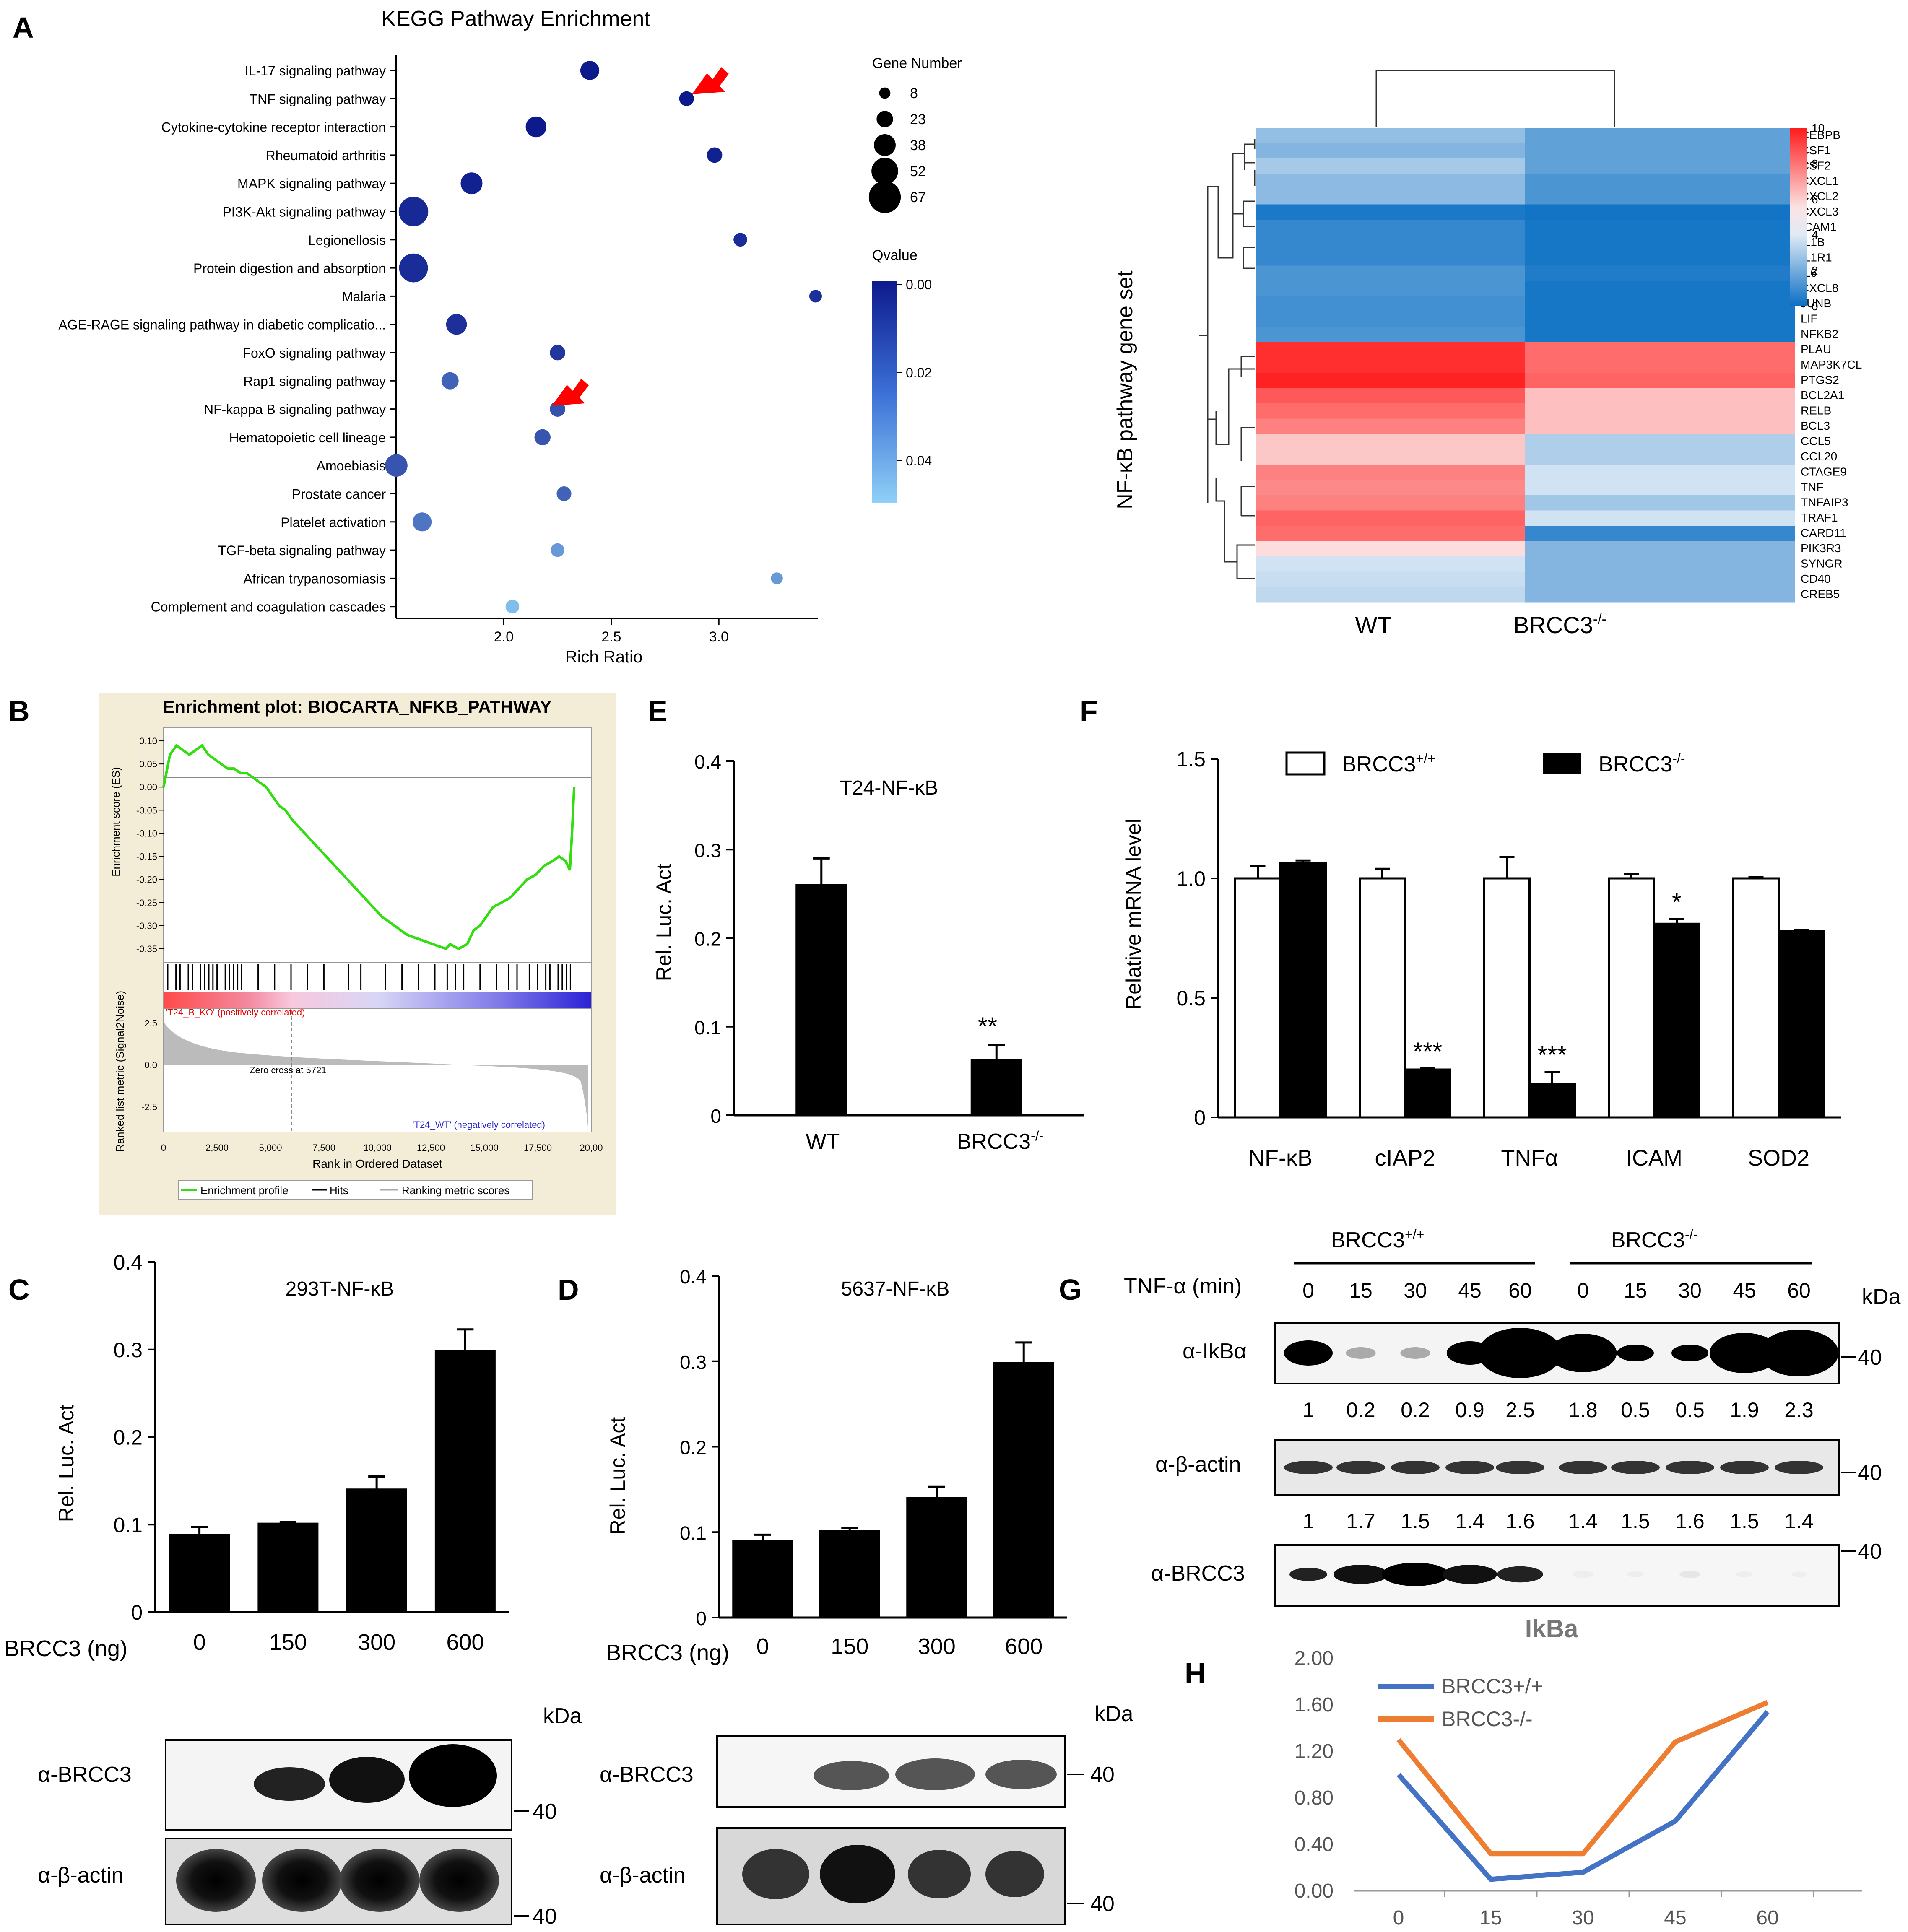  Describe the element at coordinates (1000, 1141) in the screenshot. I see `panel-e-xlabel-ko: BRCC3-/-` at that location.